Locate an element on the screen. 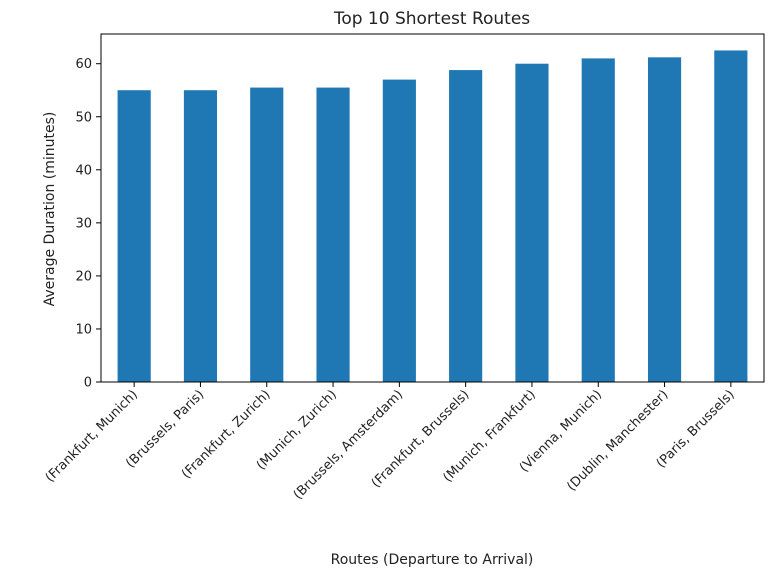 The width and height of the screenshot is (772, 572). y-tick-label: 20 is located at coordinates (83, 276).